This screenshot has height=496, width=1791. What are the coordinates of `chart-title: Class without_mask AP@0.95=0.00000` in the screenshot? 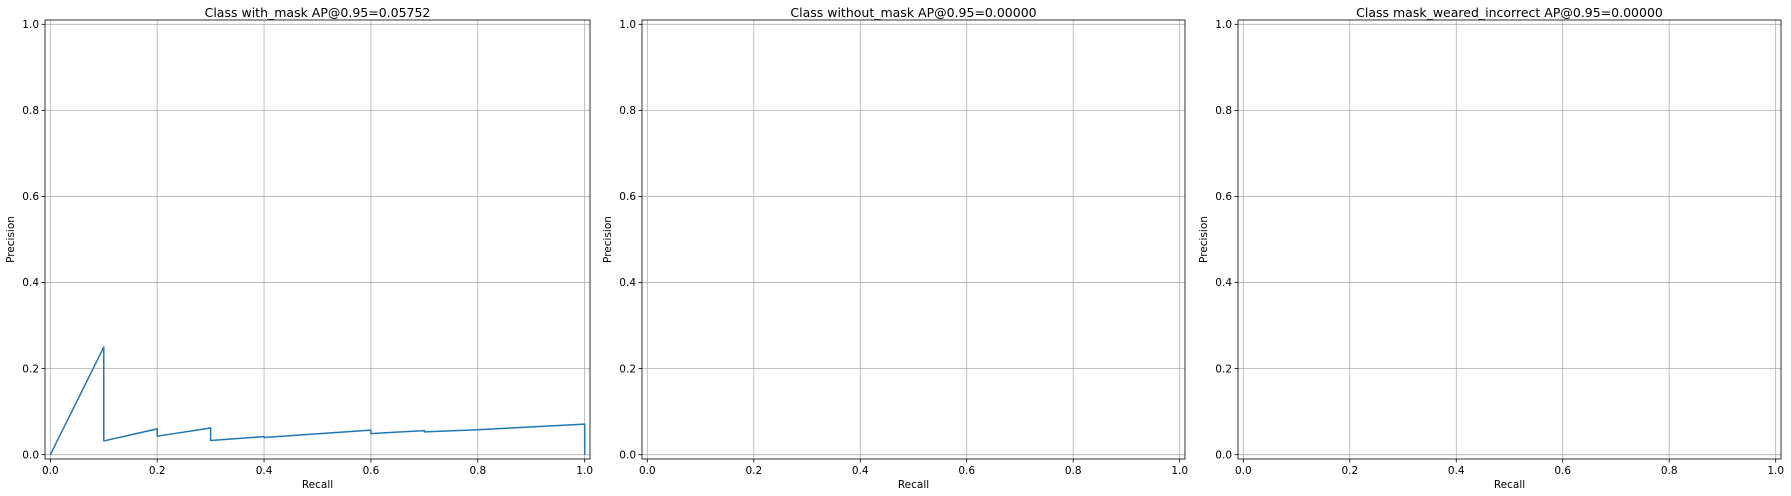 It's located at (913, 12).